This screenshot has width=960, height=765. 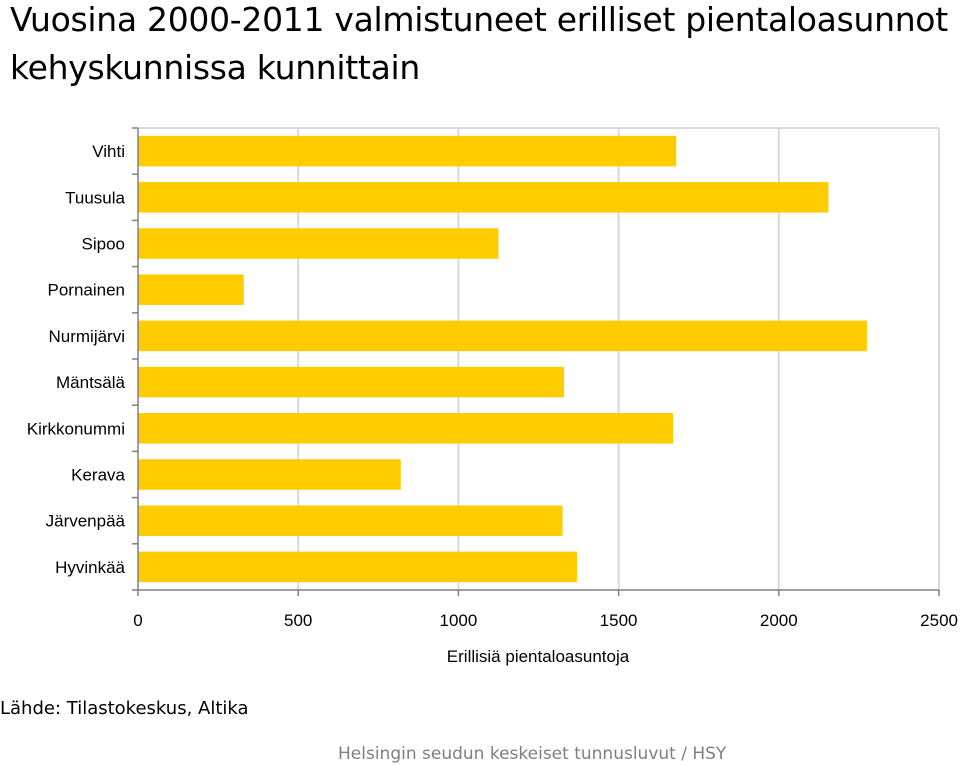 What do you see at coordinates (76, 428) in the screenshot?
I see `category-label: Kirkkonummi` at bounding box center [76, 428].